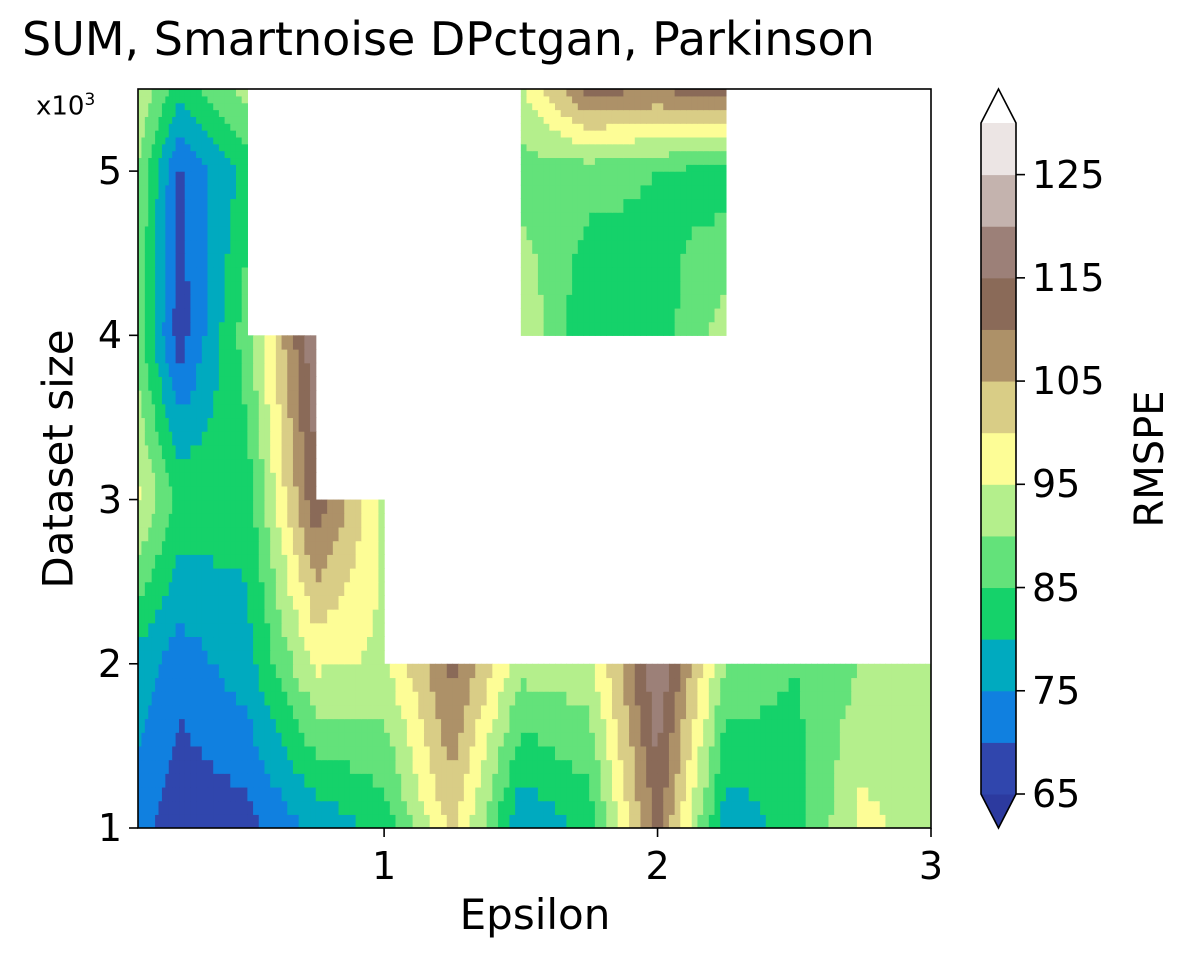 This screenshot has height=964, width=1191. Describe the element at coordinates (931, 866) in the screenshot. I see `x-tick-label: 3` at that location.